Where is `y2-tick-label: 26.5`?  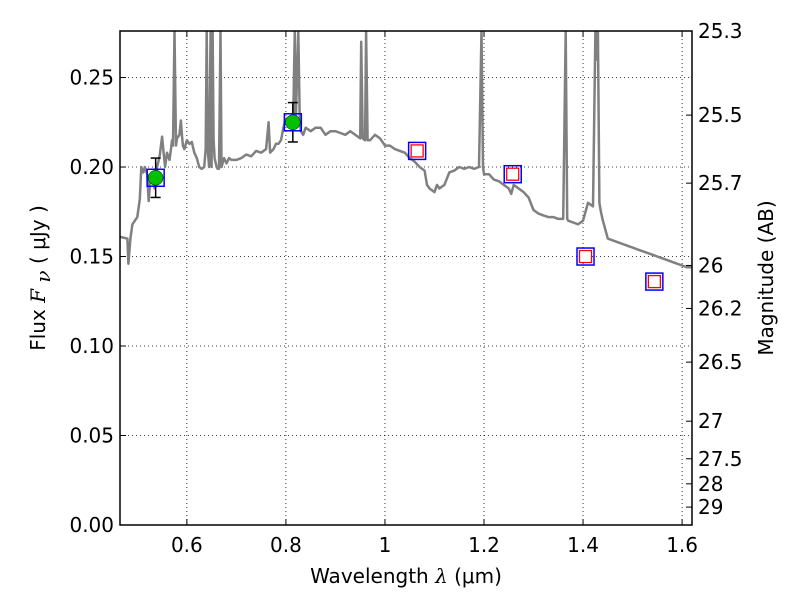
y2-tick-label: 26.5 is located at coordinates (720, 362).